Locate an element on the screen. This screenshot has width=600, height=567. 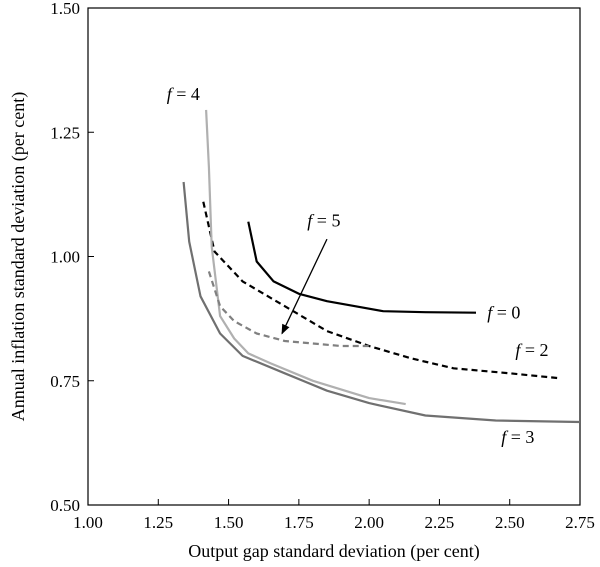
y-tick-label: 0.75 is located at coordinates (65, 381).